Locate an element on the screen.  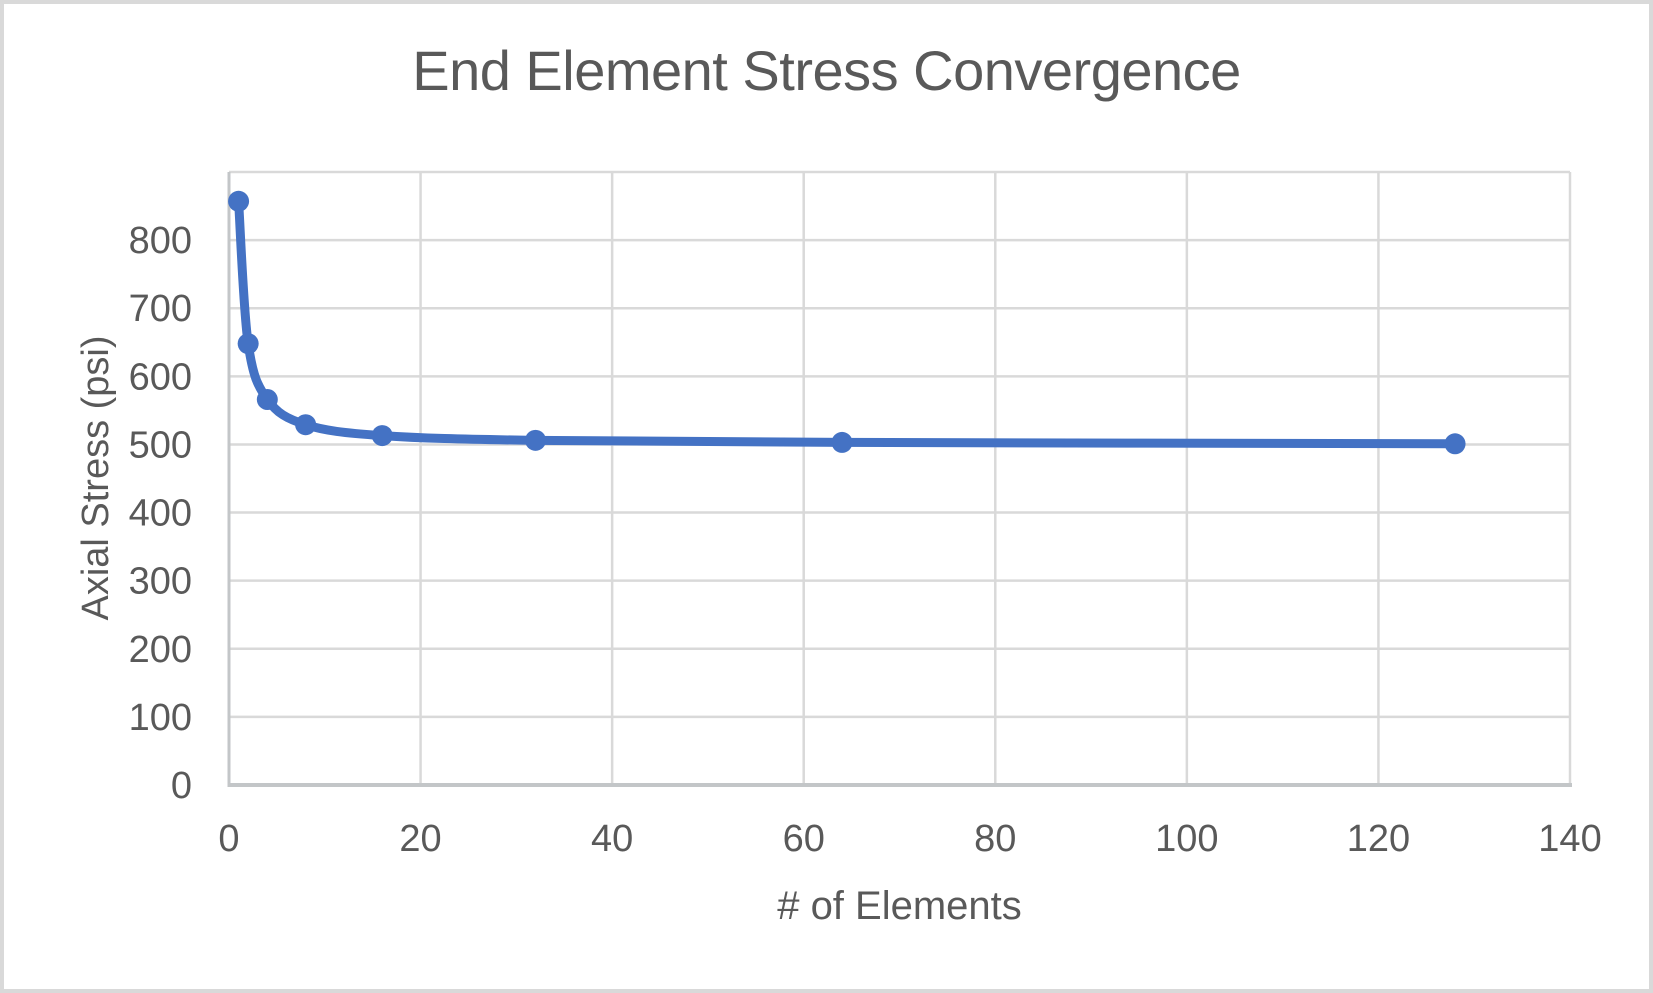
y-tick-label: 500 is located at coordinates (160, 445).